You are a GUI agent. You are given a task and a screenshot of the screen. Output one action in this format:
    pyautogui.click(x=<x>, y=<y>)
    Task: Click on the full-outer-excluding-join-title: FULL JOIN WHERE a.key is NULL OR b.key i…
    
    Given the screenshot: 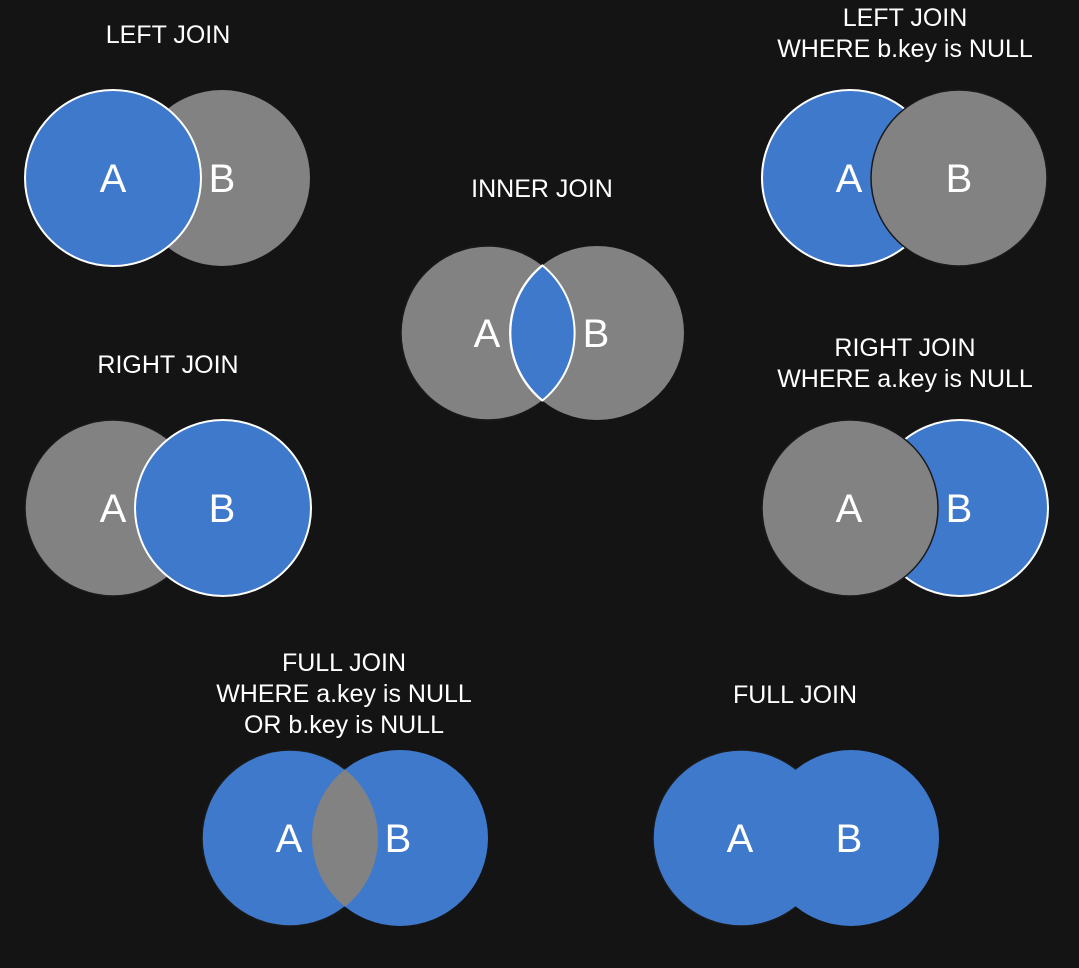 What is the action you would take?
    pyautogui.click(x=344, y=694)
    